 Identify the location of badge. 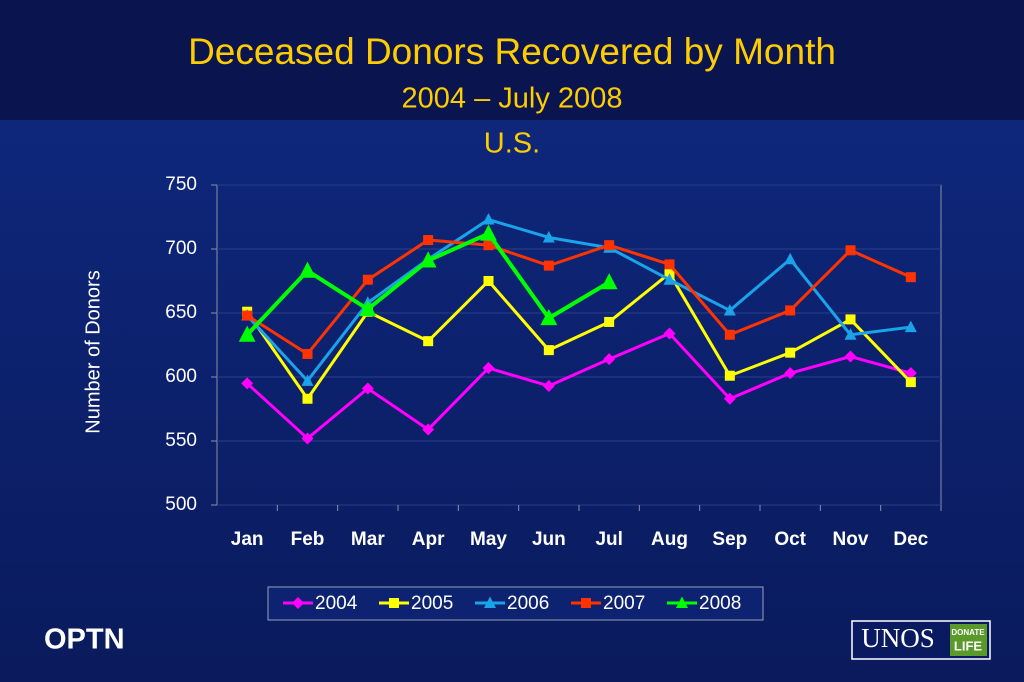
(968, 640).